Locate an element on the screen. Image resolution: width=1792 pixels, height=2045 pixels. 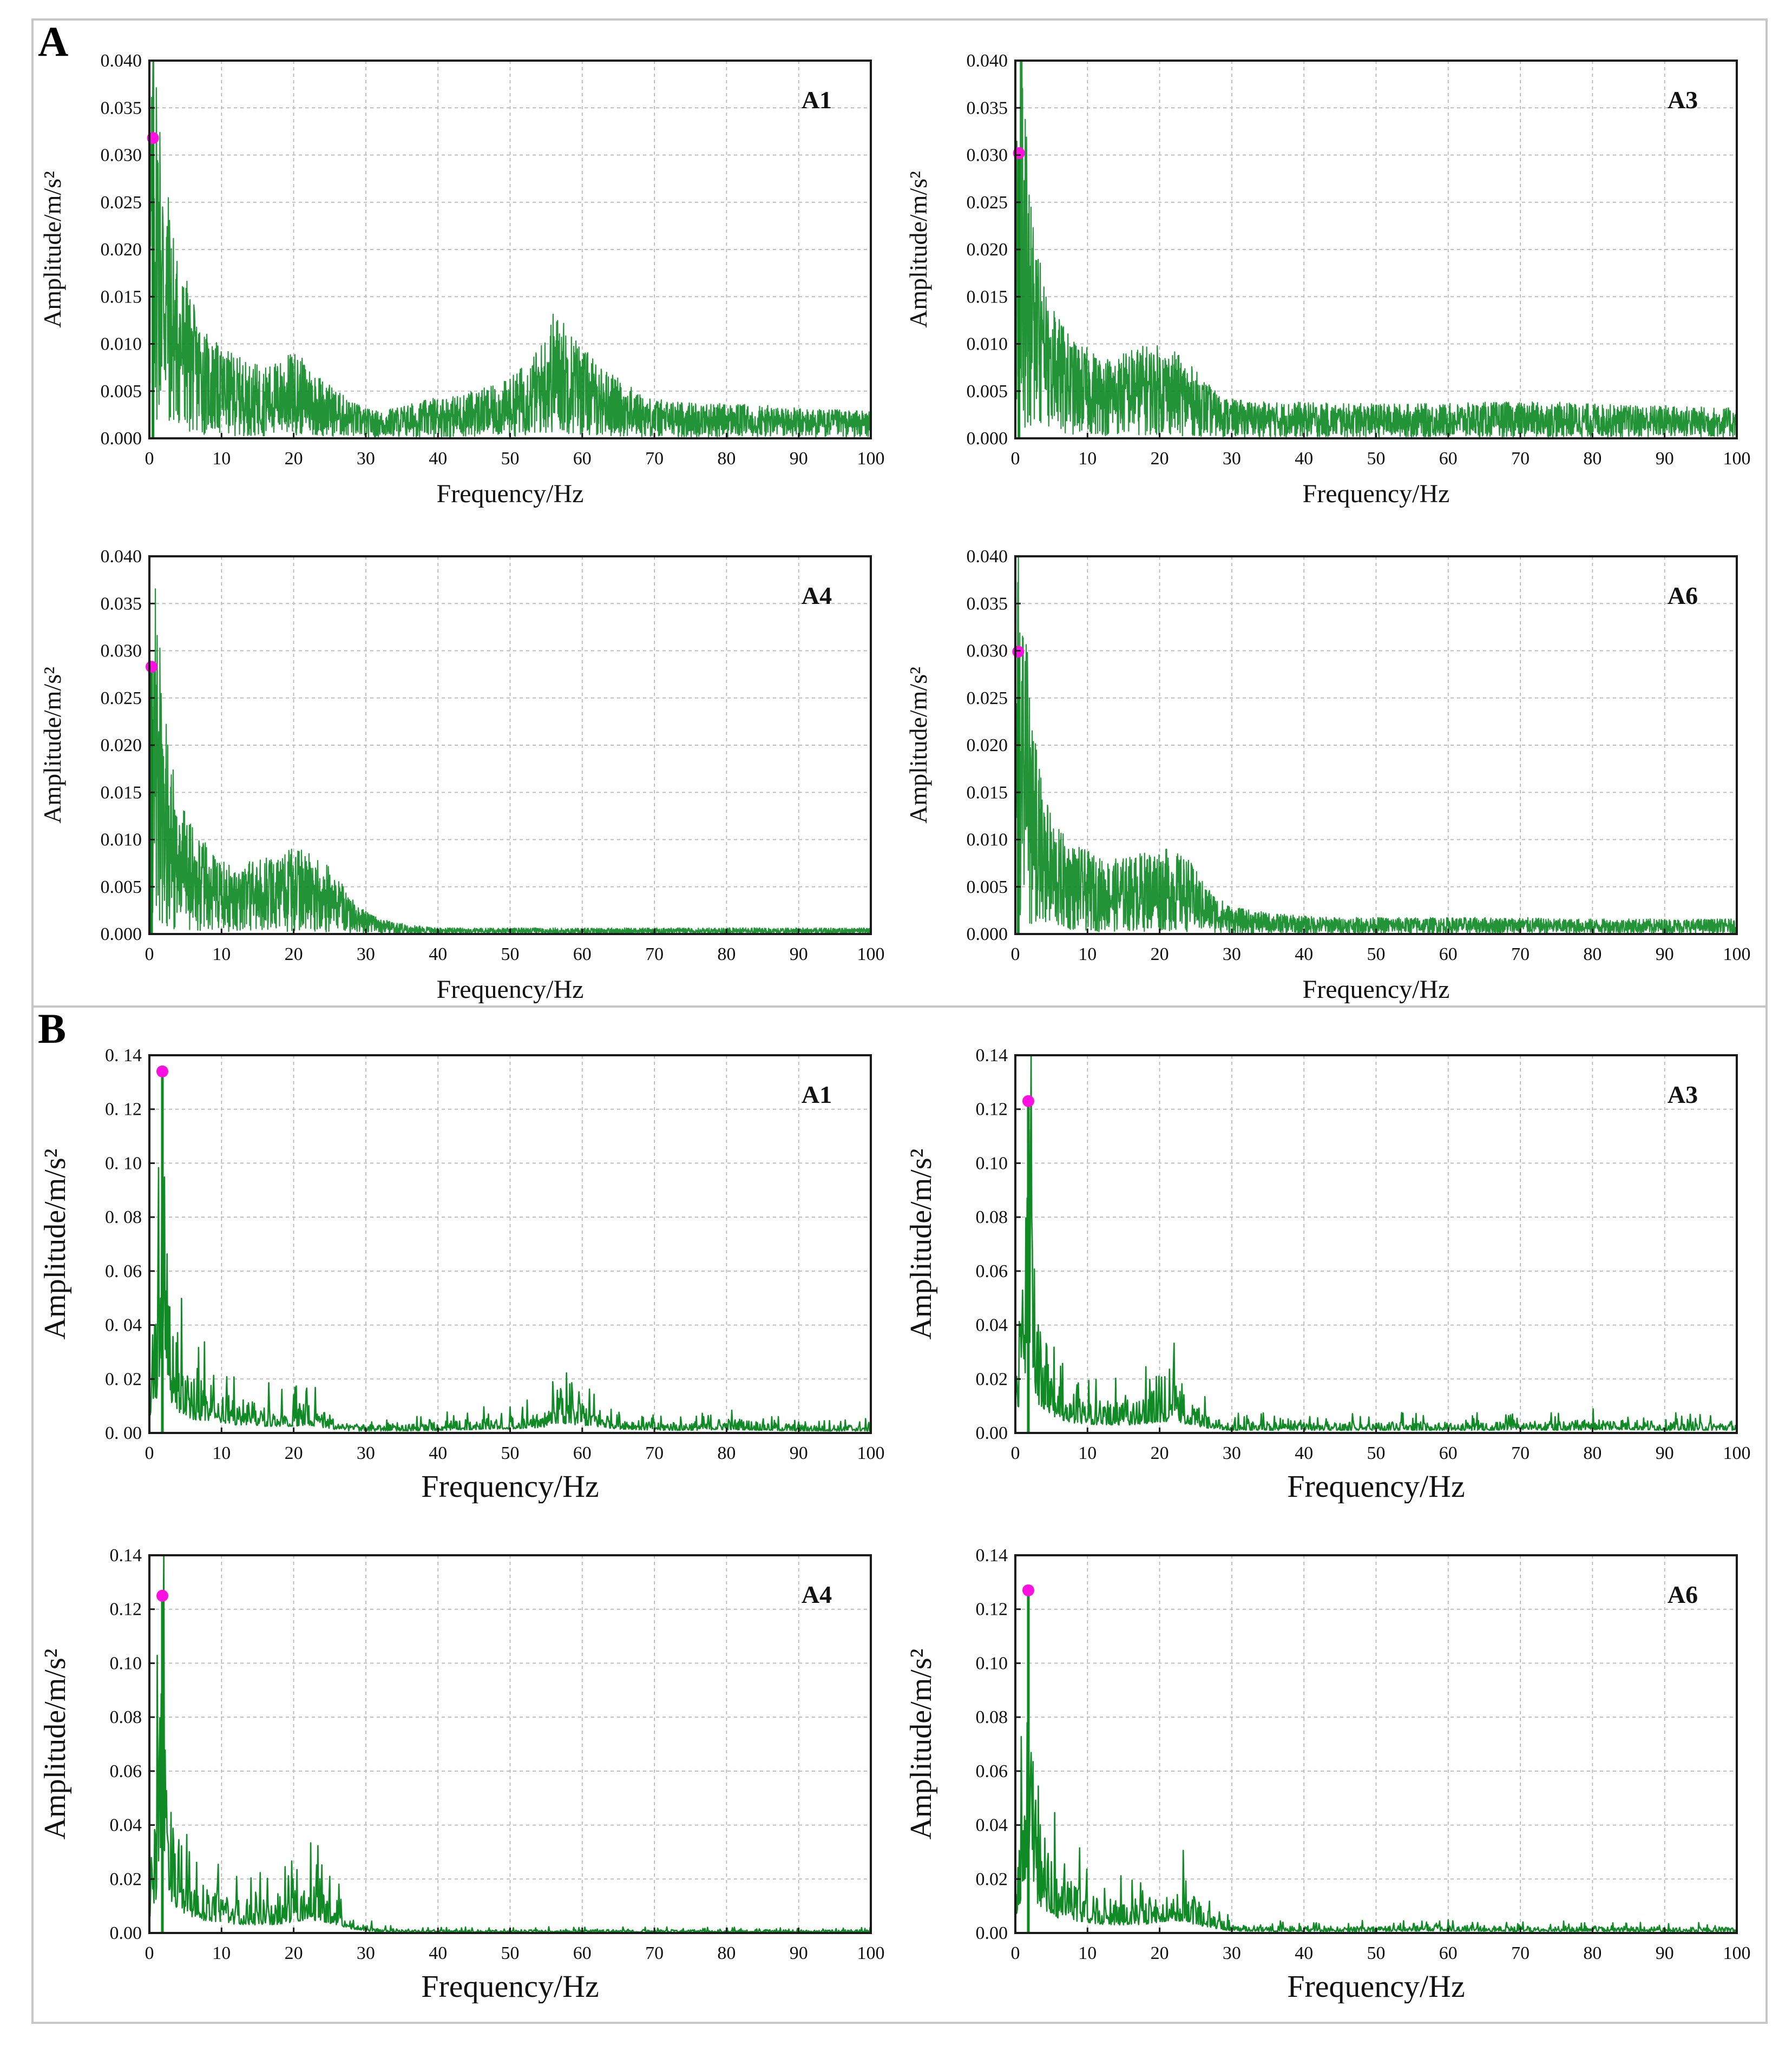
y-tick-label: 0. 14 is located at coordinates (123, 1056).